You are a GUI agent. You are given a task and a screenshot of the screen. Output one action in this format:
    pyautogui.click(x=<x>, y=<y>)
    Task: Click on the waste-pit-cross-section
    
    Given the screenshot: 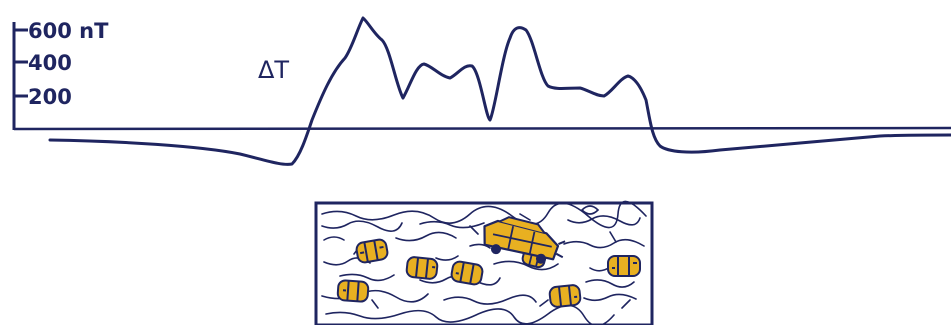 What is the action you would take?
    pyautogui.click(x=484, y=262)
    